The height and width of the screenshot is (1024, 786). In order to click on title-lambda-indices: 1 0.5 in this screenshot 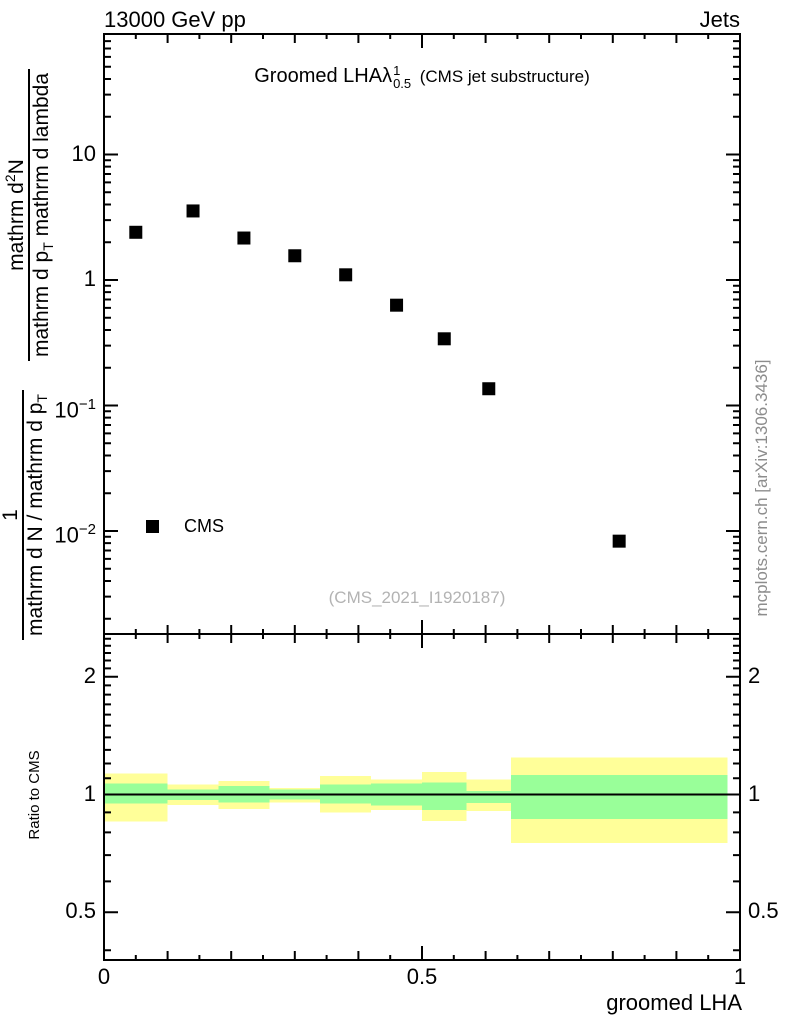, I will do `click(402, 77)`.